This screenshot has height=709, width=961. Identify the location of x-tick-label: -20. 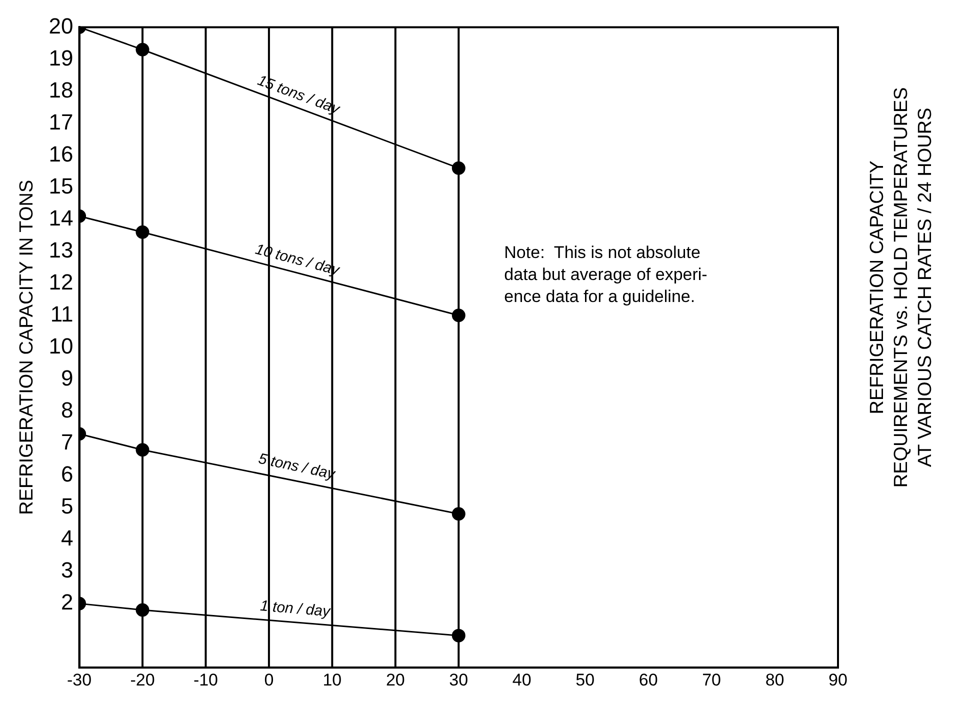
(142, 680).